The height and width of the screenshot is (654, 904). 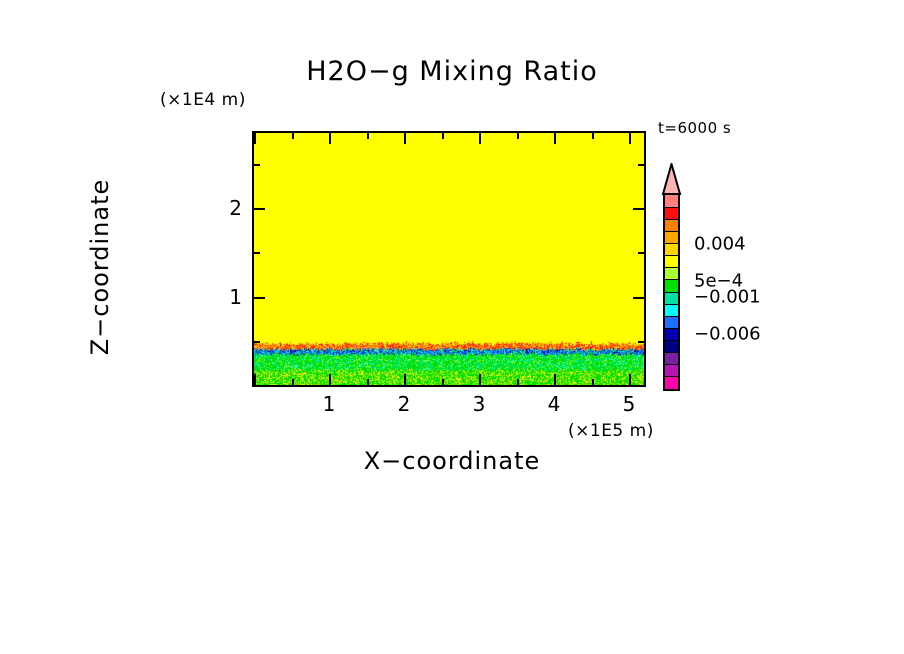 What do you see at coordinates (720, 244) in the screenshot?
I see `colorbar-tick-label: 0.004` at bounding box center [720, 244].